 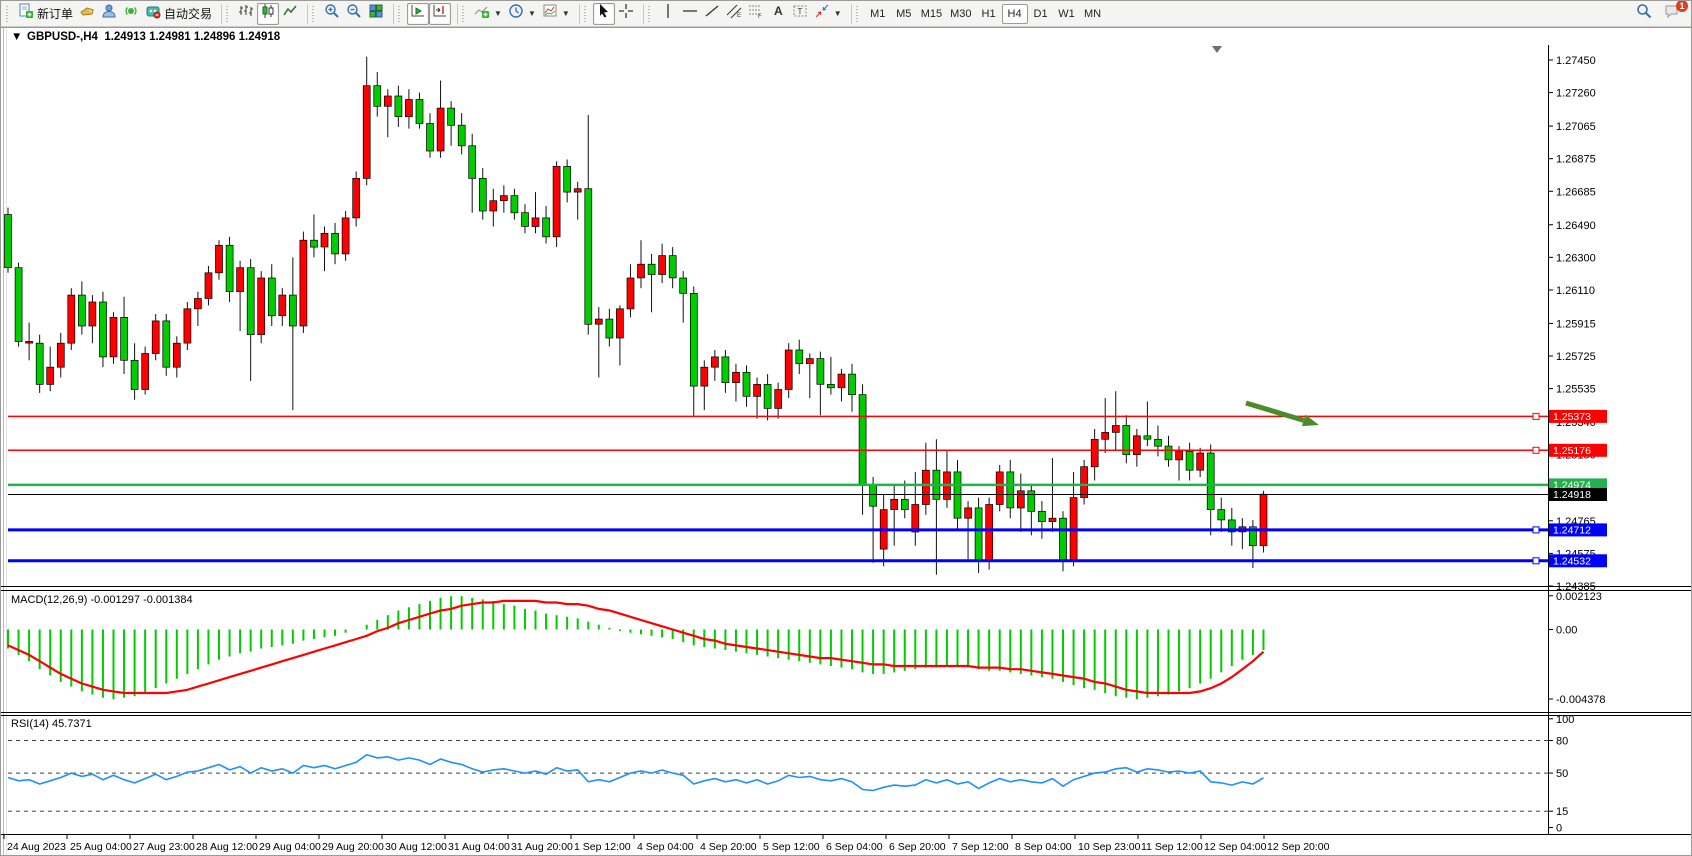 I want to click on quotes-button, so click(x=87, y=14).